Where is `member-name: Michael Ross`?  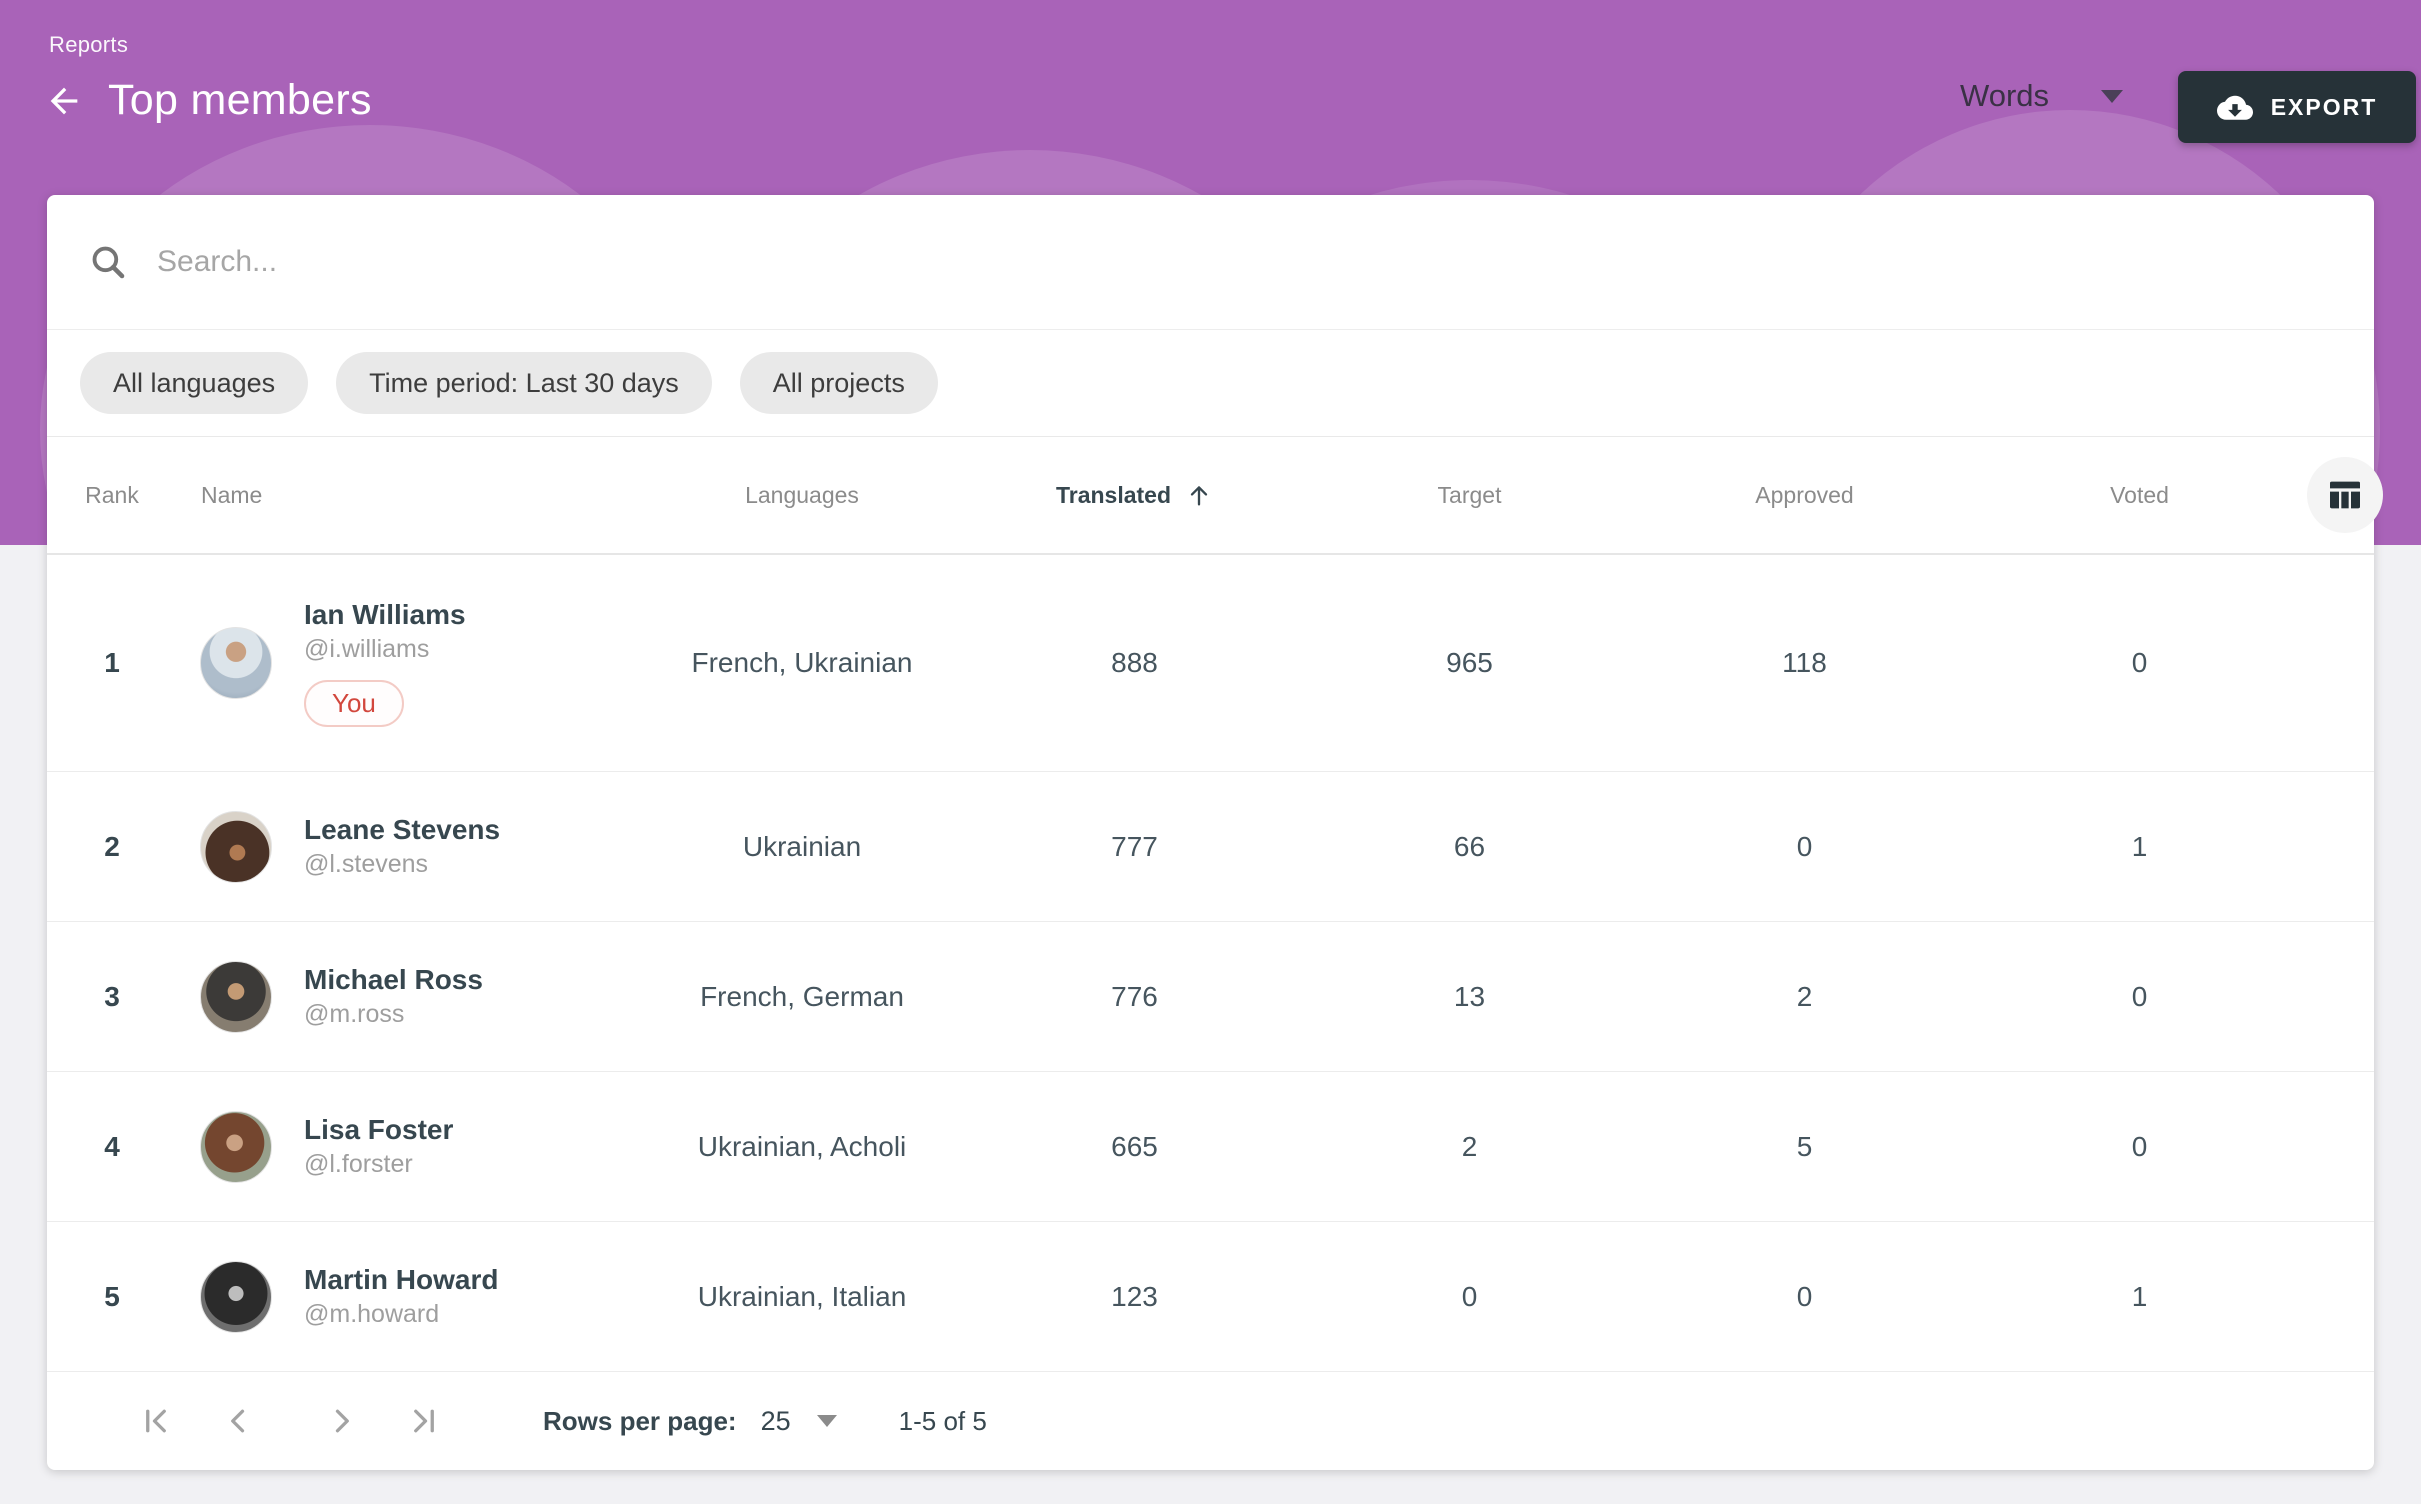
member-name: Michael Ross is located at coordinates (393, 979).